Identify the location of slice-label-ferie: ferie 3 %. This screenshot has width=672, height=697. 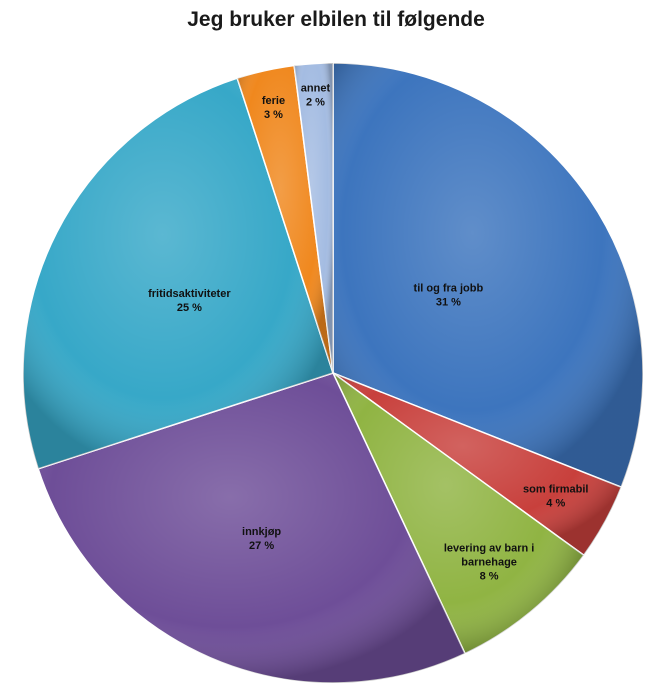
(273, 108).